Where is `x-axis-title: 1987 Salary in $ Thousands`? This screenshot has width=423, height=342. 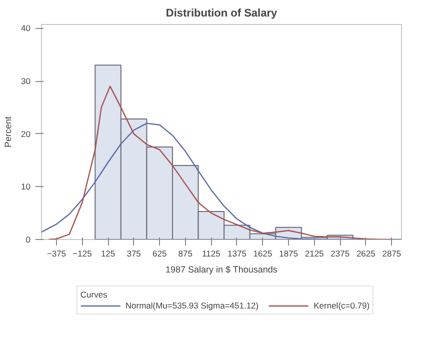
x-axis-title: 1987 Salary in $ Thousands is located at coordinates (221, 269).